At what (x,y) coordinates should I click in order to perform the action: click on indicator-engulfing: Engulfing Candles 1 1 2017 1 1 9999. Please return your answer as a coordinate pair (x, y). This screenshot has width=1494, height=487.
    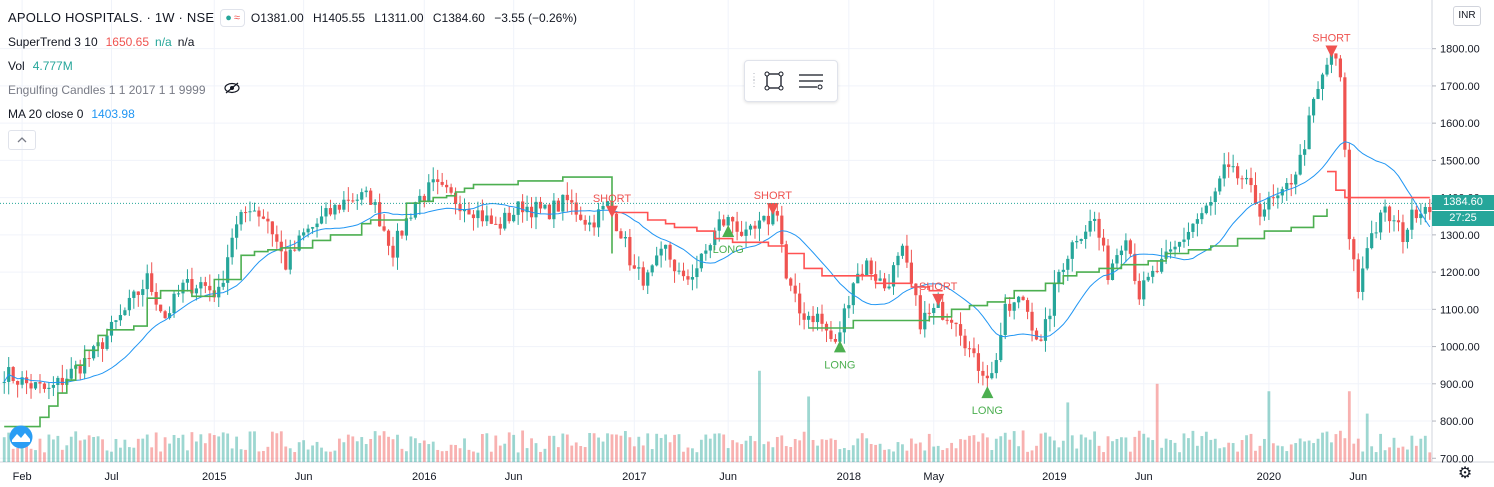
    Looking at the image, I should click on (295, 90).